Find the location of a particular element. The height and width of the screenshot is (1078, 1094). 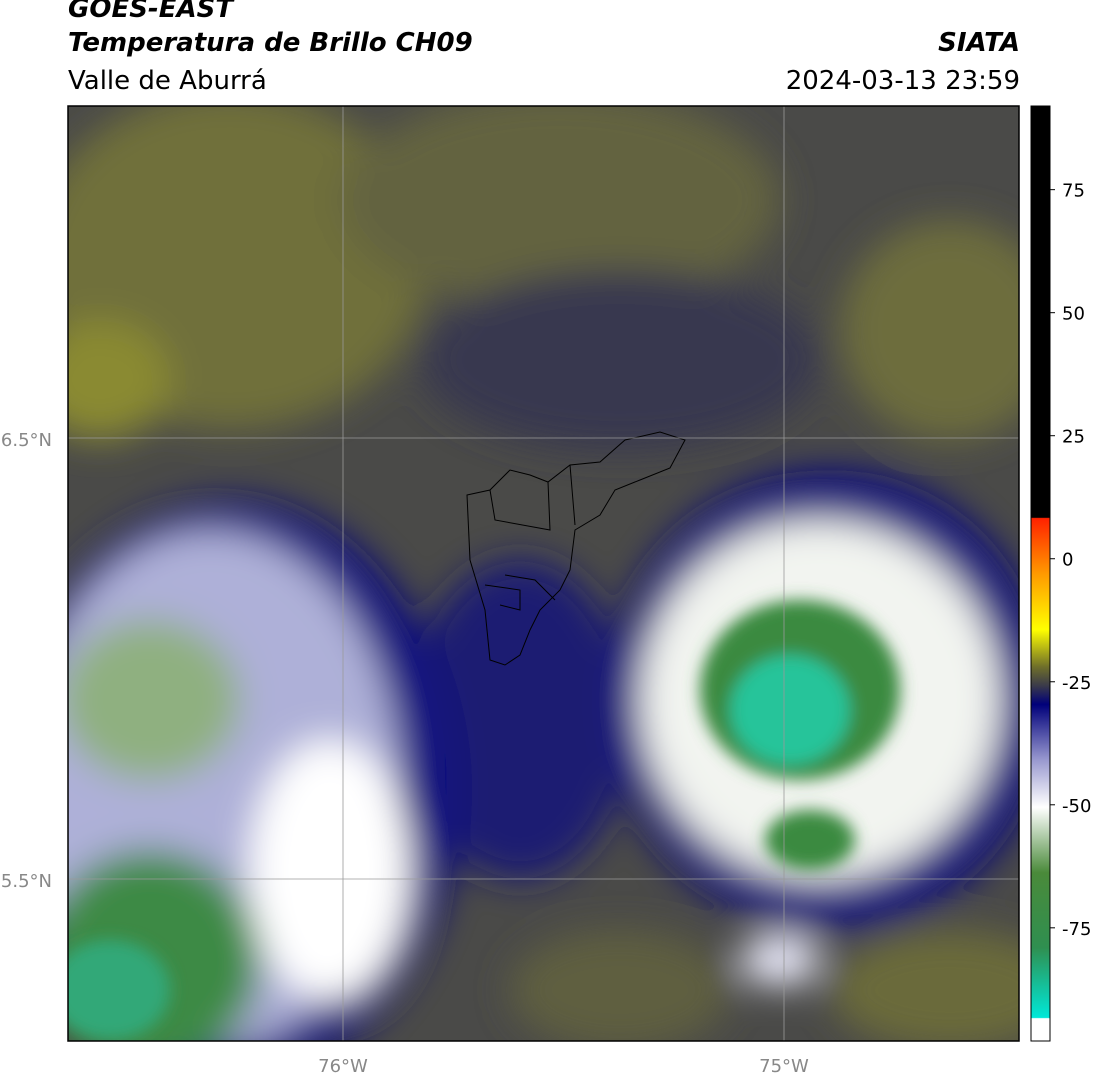

colorbar-tick-label: 0 is located at coordinates (1067, 560).